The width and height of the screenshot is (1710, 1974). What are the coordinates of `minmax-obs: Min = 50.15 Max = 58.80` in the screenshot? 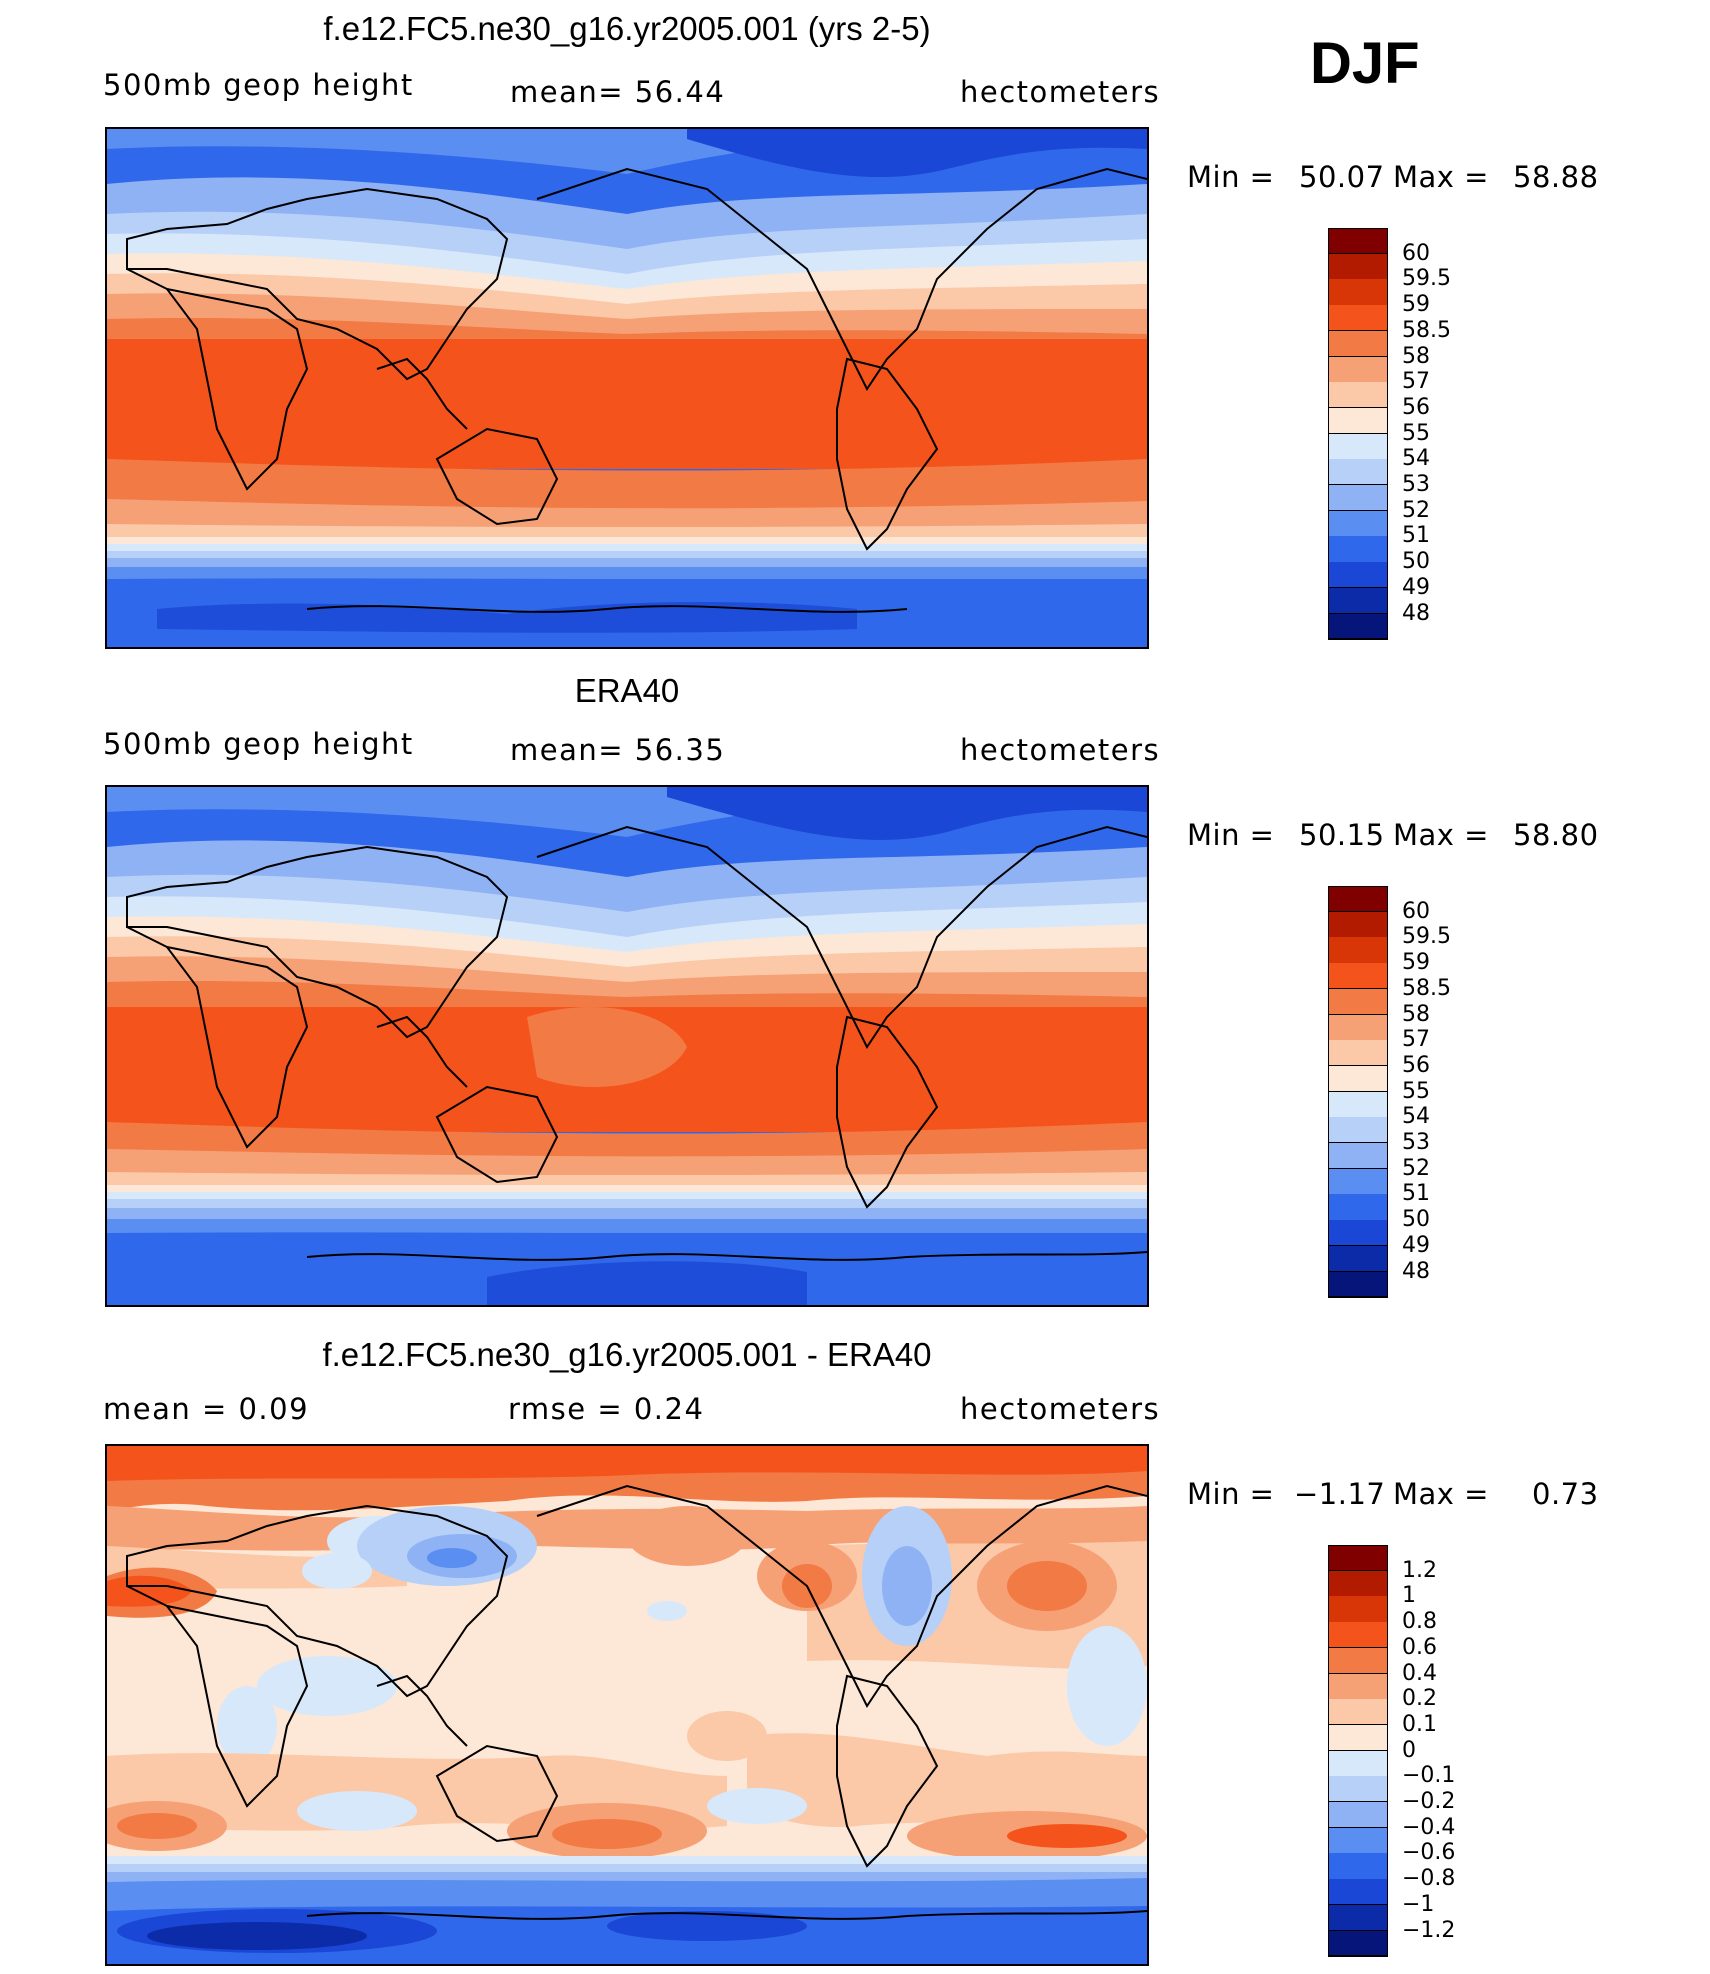 It's located at (1393, 835).